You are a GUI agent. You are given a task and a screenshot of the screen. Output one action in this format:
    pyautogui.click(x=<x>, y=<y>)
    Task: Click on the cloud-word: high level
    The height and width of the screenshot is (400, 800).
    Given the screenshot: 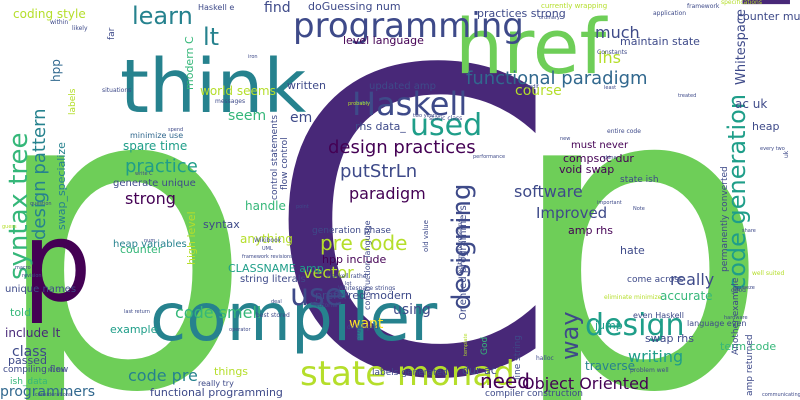 What is the action you would take?
    pyautogui.click(x=191, y=238)
    